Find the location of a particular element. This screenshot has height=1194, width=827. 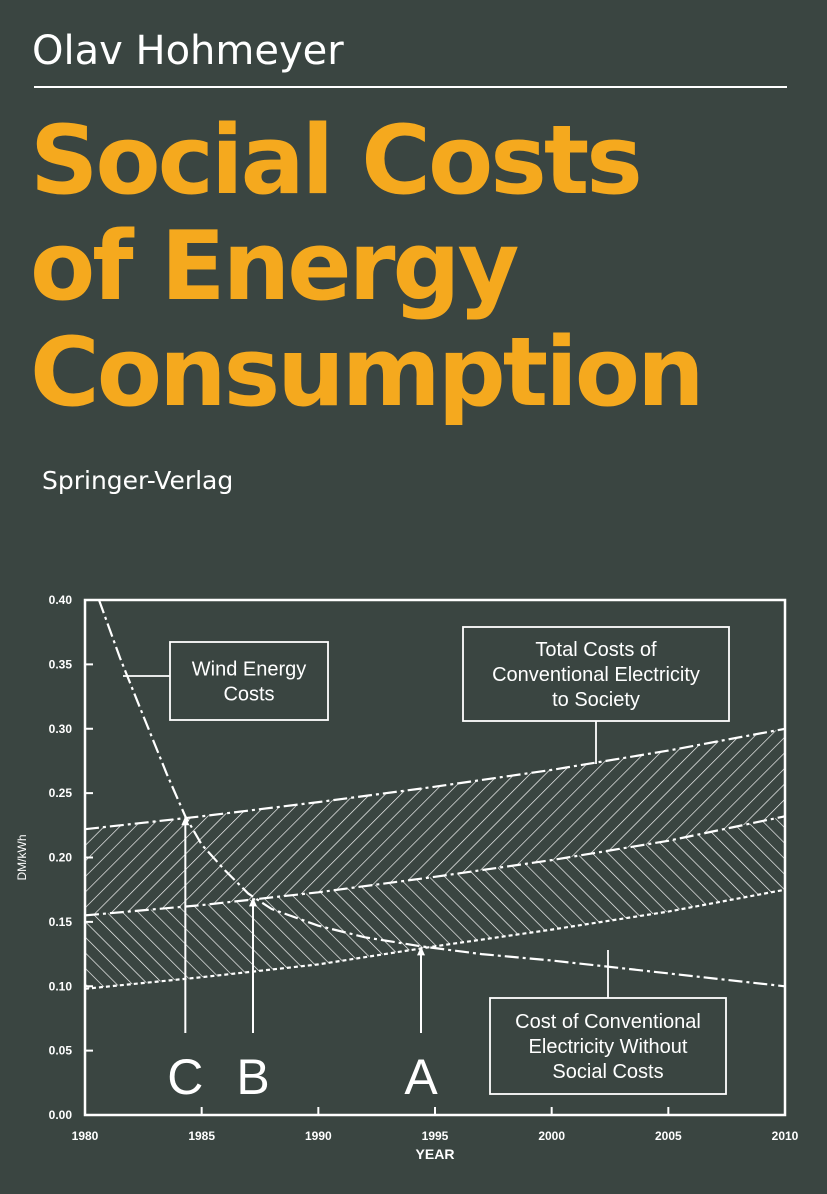

x-tick-label: 2000 is located at coordinates (551, 1136).